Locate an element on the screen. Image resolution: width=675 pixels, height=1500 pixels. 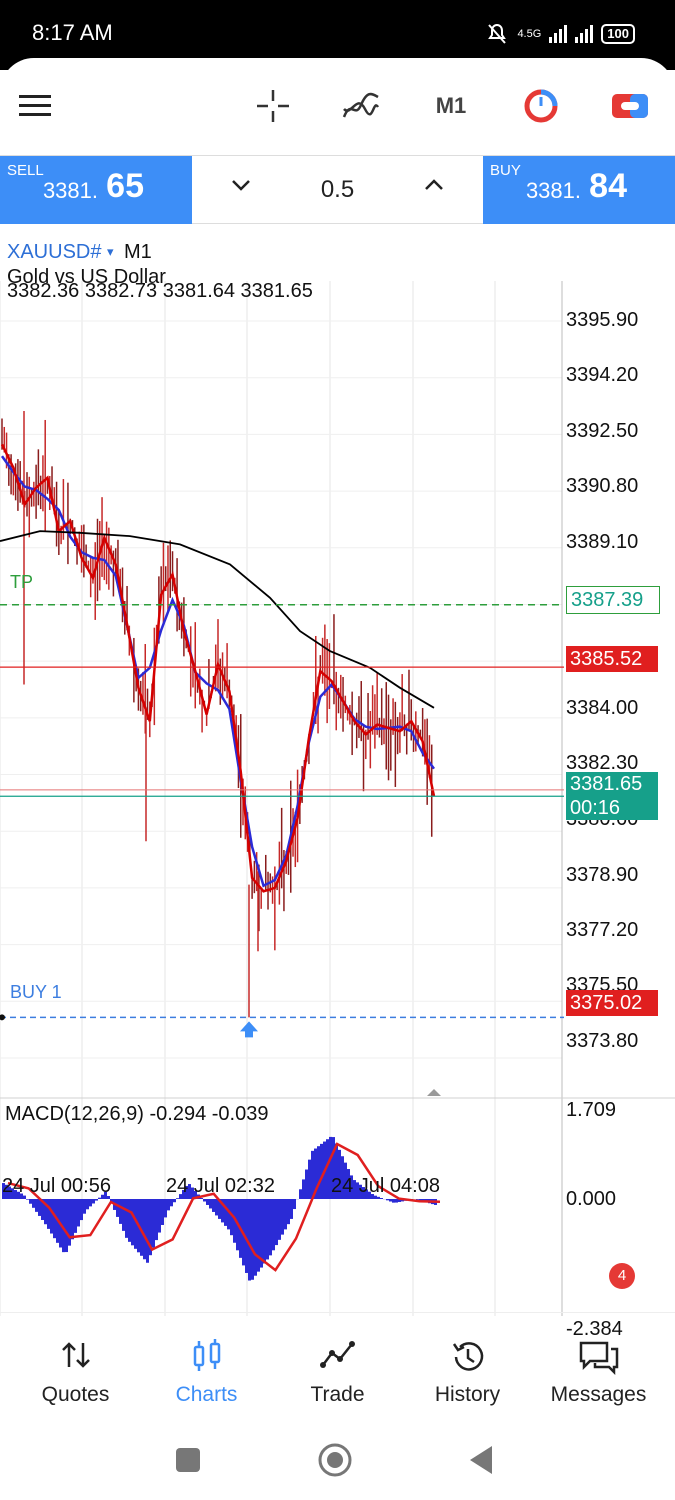
nav-quotes: Quotes is located at coordinates (75, 1368).